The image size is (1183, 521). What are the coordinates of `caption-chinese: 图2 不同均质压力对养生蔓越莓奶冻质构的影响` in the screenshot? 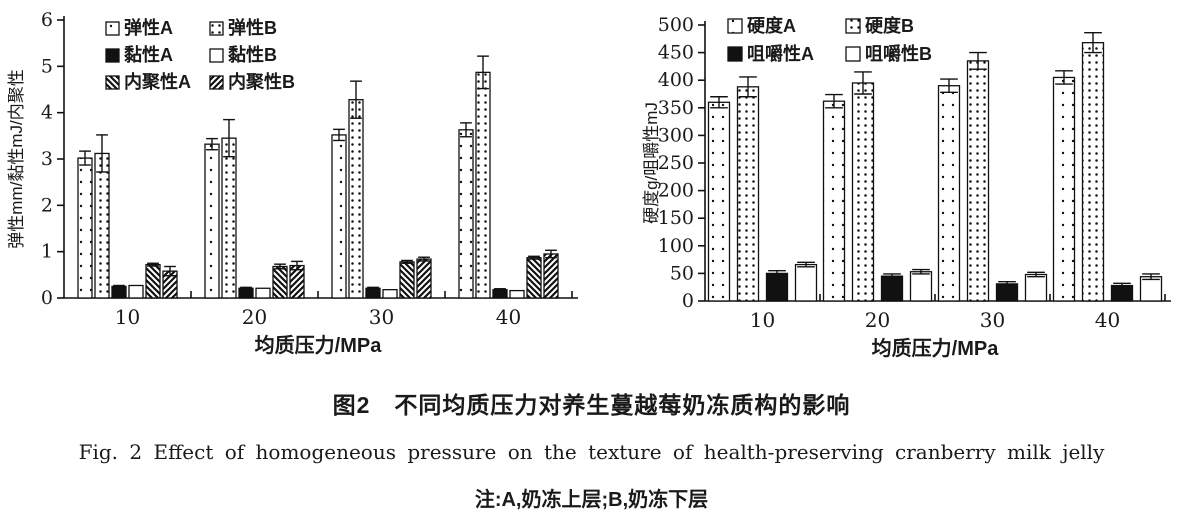 It's located at (591, 405).